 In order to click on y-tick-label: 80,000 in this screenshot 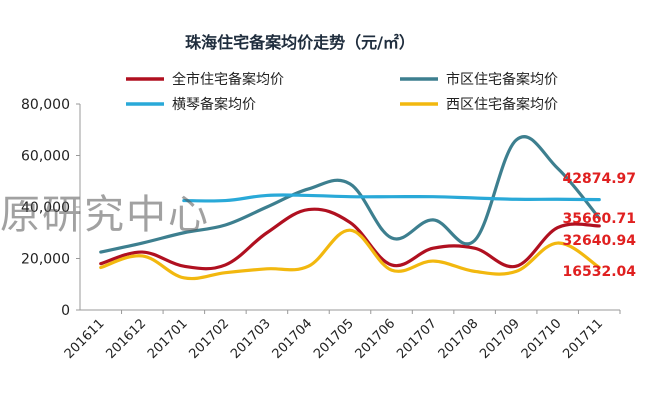, I will do `click(45, 105)`.